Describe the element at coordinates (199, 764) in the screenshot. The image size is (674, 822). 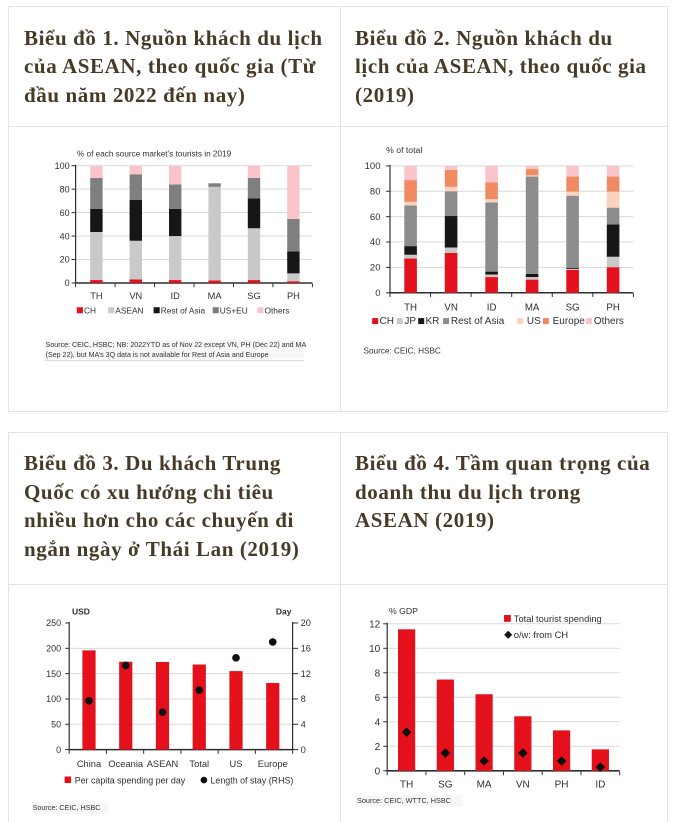
I see `svg-text: Total` at that location.